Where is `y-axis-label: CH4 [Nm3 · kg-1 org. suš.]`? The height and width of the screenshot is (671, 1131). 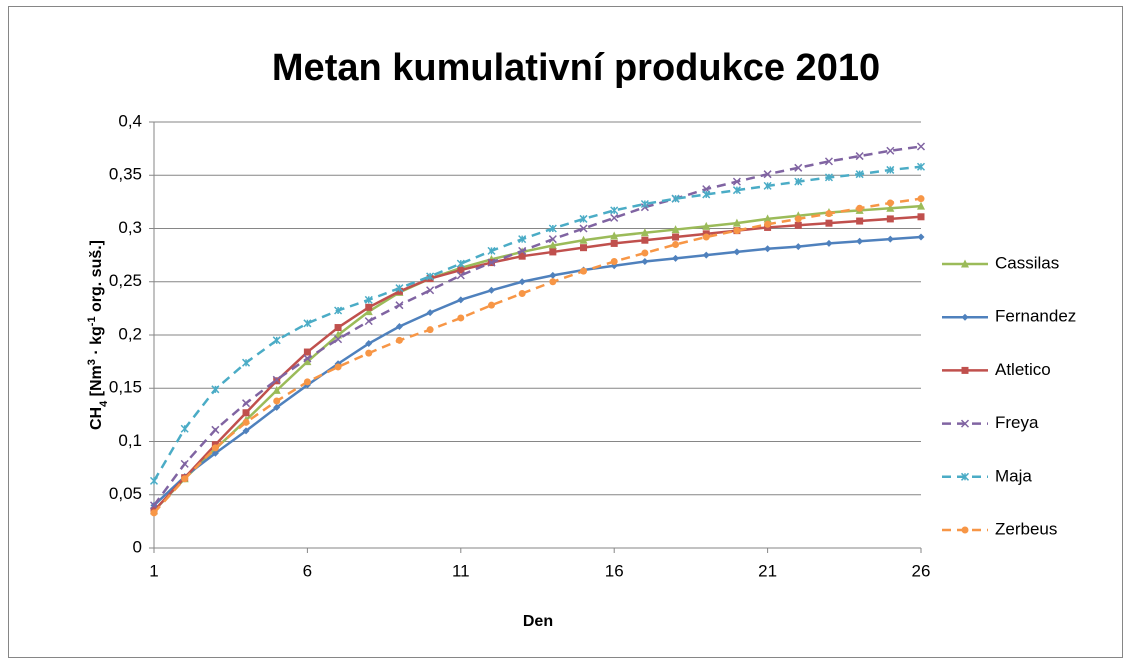 y-axis-label: CH4 [Nm3 · kg-1 org. suš.] is located at coordinates (98, 335).